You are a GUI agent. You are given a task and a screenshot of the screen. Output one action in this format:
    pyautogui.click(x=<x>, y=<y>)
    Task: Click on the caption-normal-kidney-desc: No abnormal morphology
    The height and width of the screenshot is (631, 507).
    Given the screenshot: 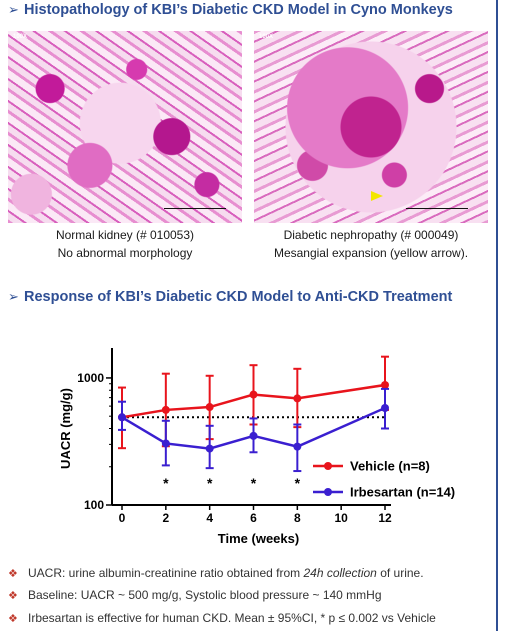 What is the action you would take?
    pyautogui.click(x=125, y=253)
    